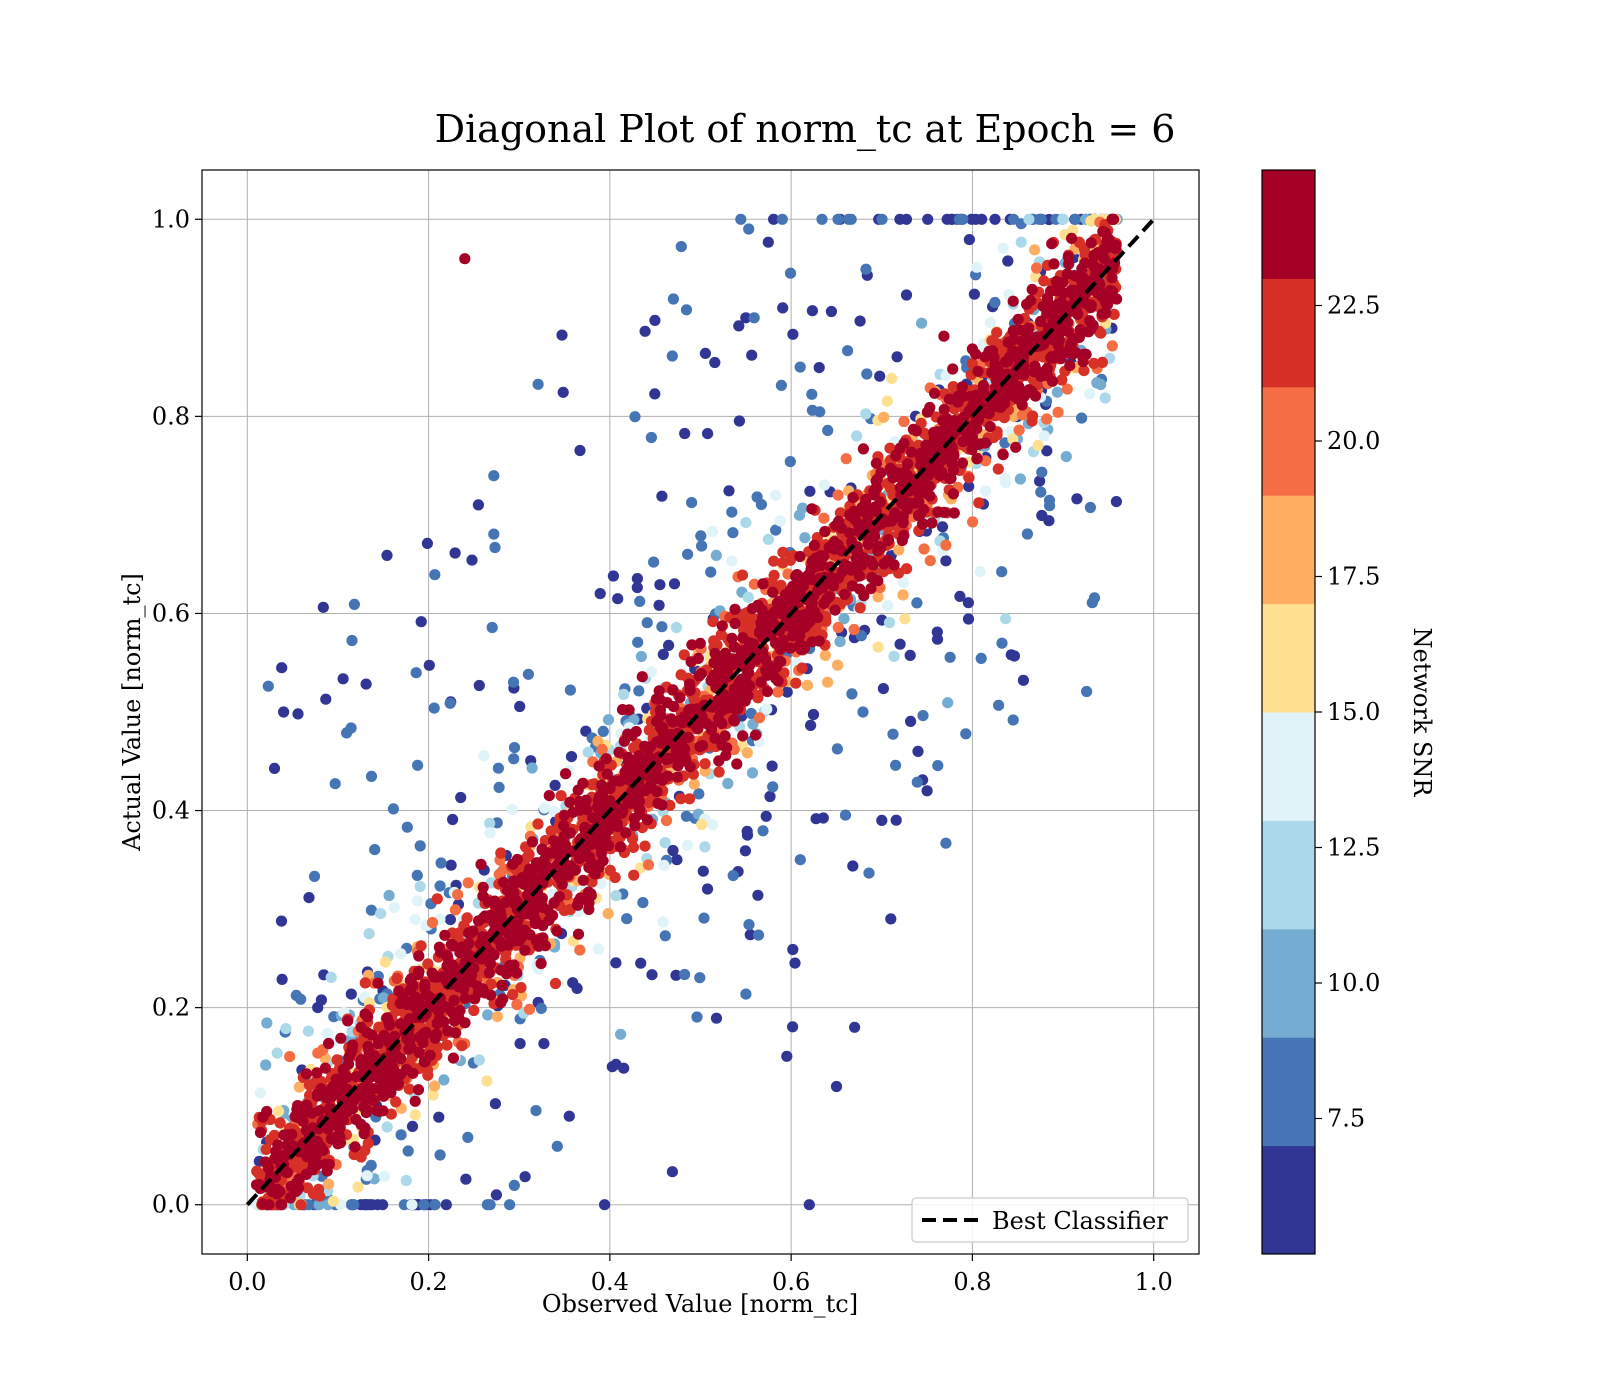  Describe the element at coordinates (171, 219) in the screenshot. I see `y-tick-label: 1.0` at that location.